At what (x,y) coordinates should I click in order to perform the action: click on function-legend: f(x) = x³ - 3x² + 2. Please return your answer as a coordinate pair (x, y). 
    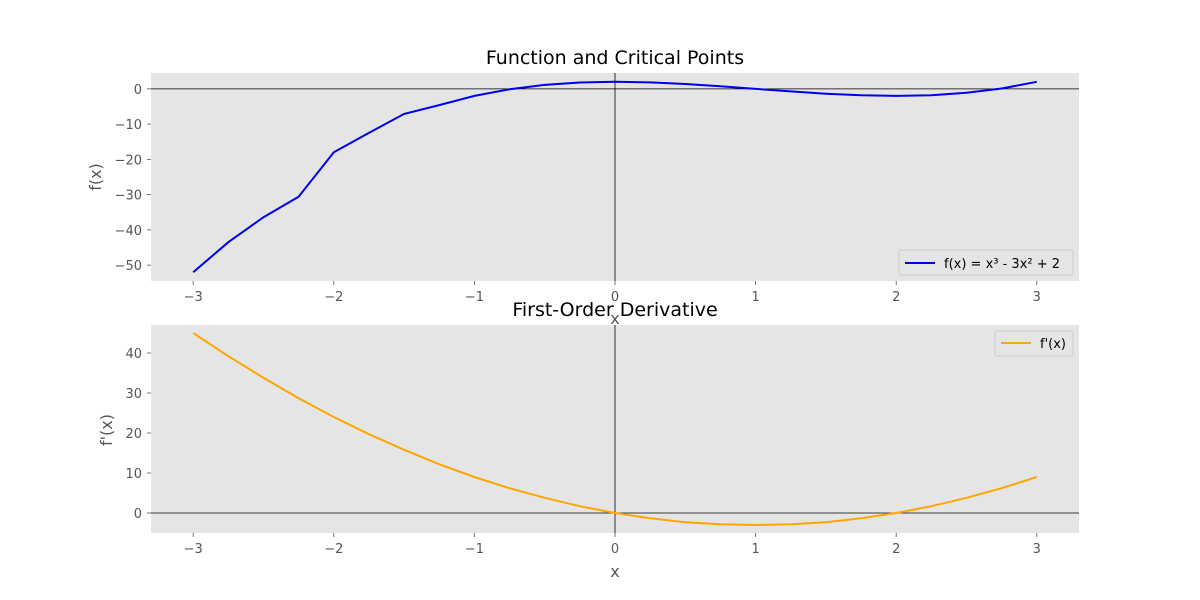
    Looking at the image, I should click on (986, 262).